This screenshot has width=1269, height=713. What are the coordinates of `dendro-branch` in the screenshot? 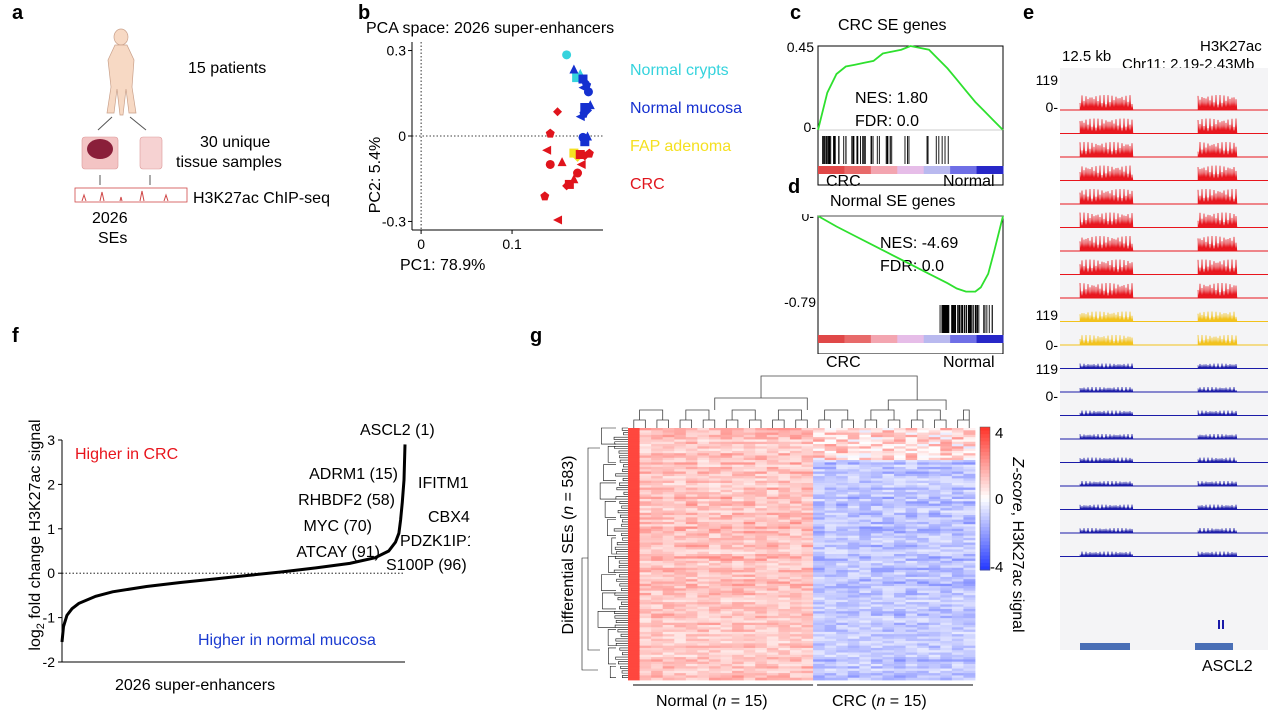 It's located at (651, 414).